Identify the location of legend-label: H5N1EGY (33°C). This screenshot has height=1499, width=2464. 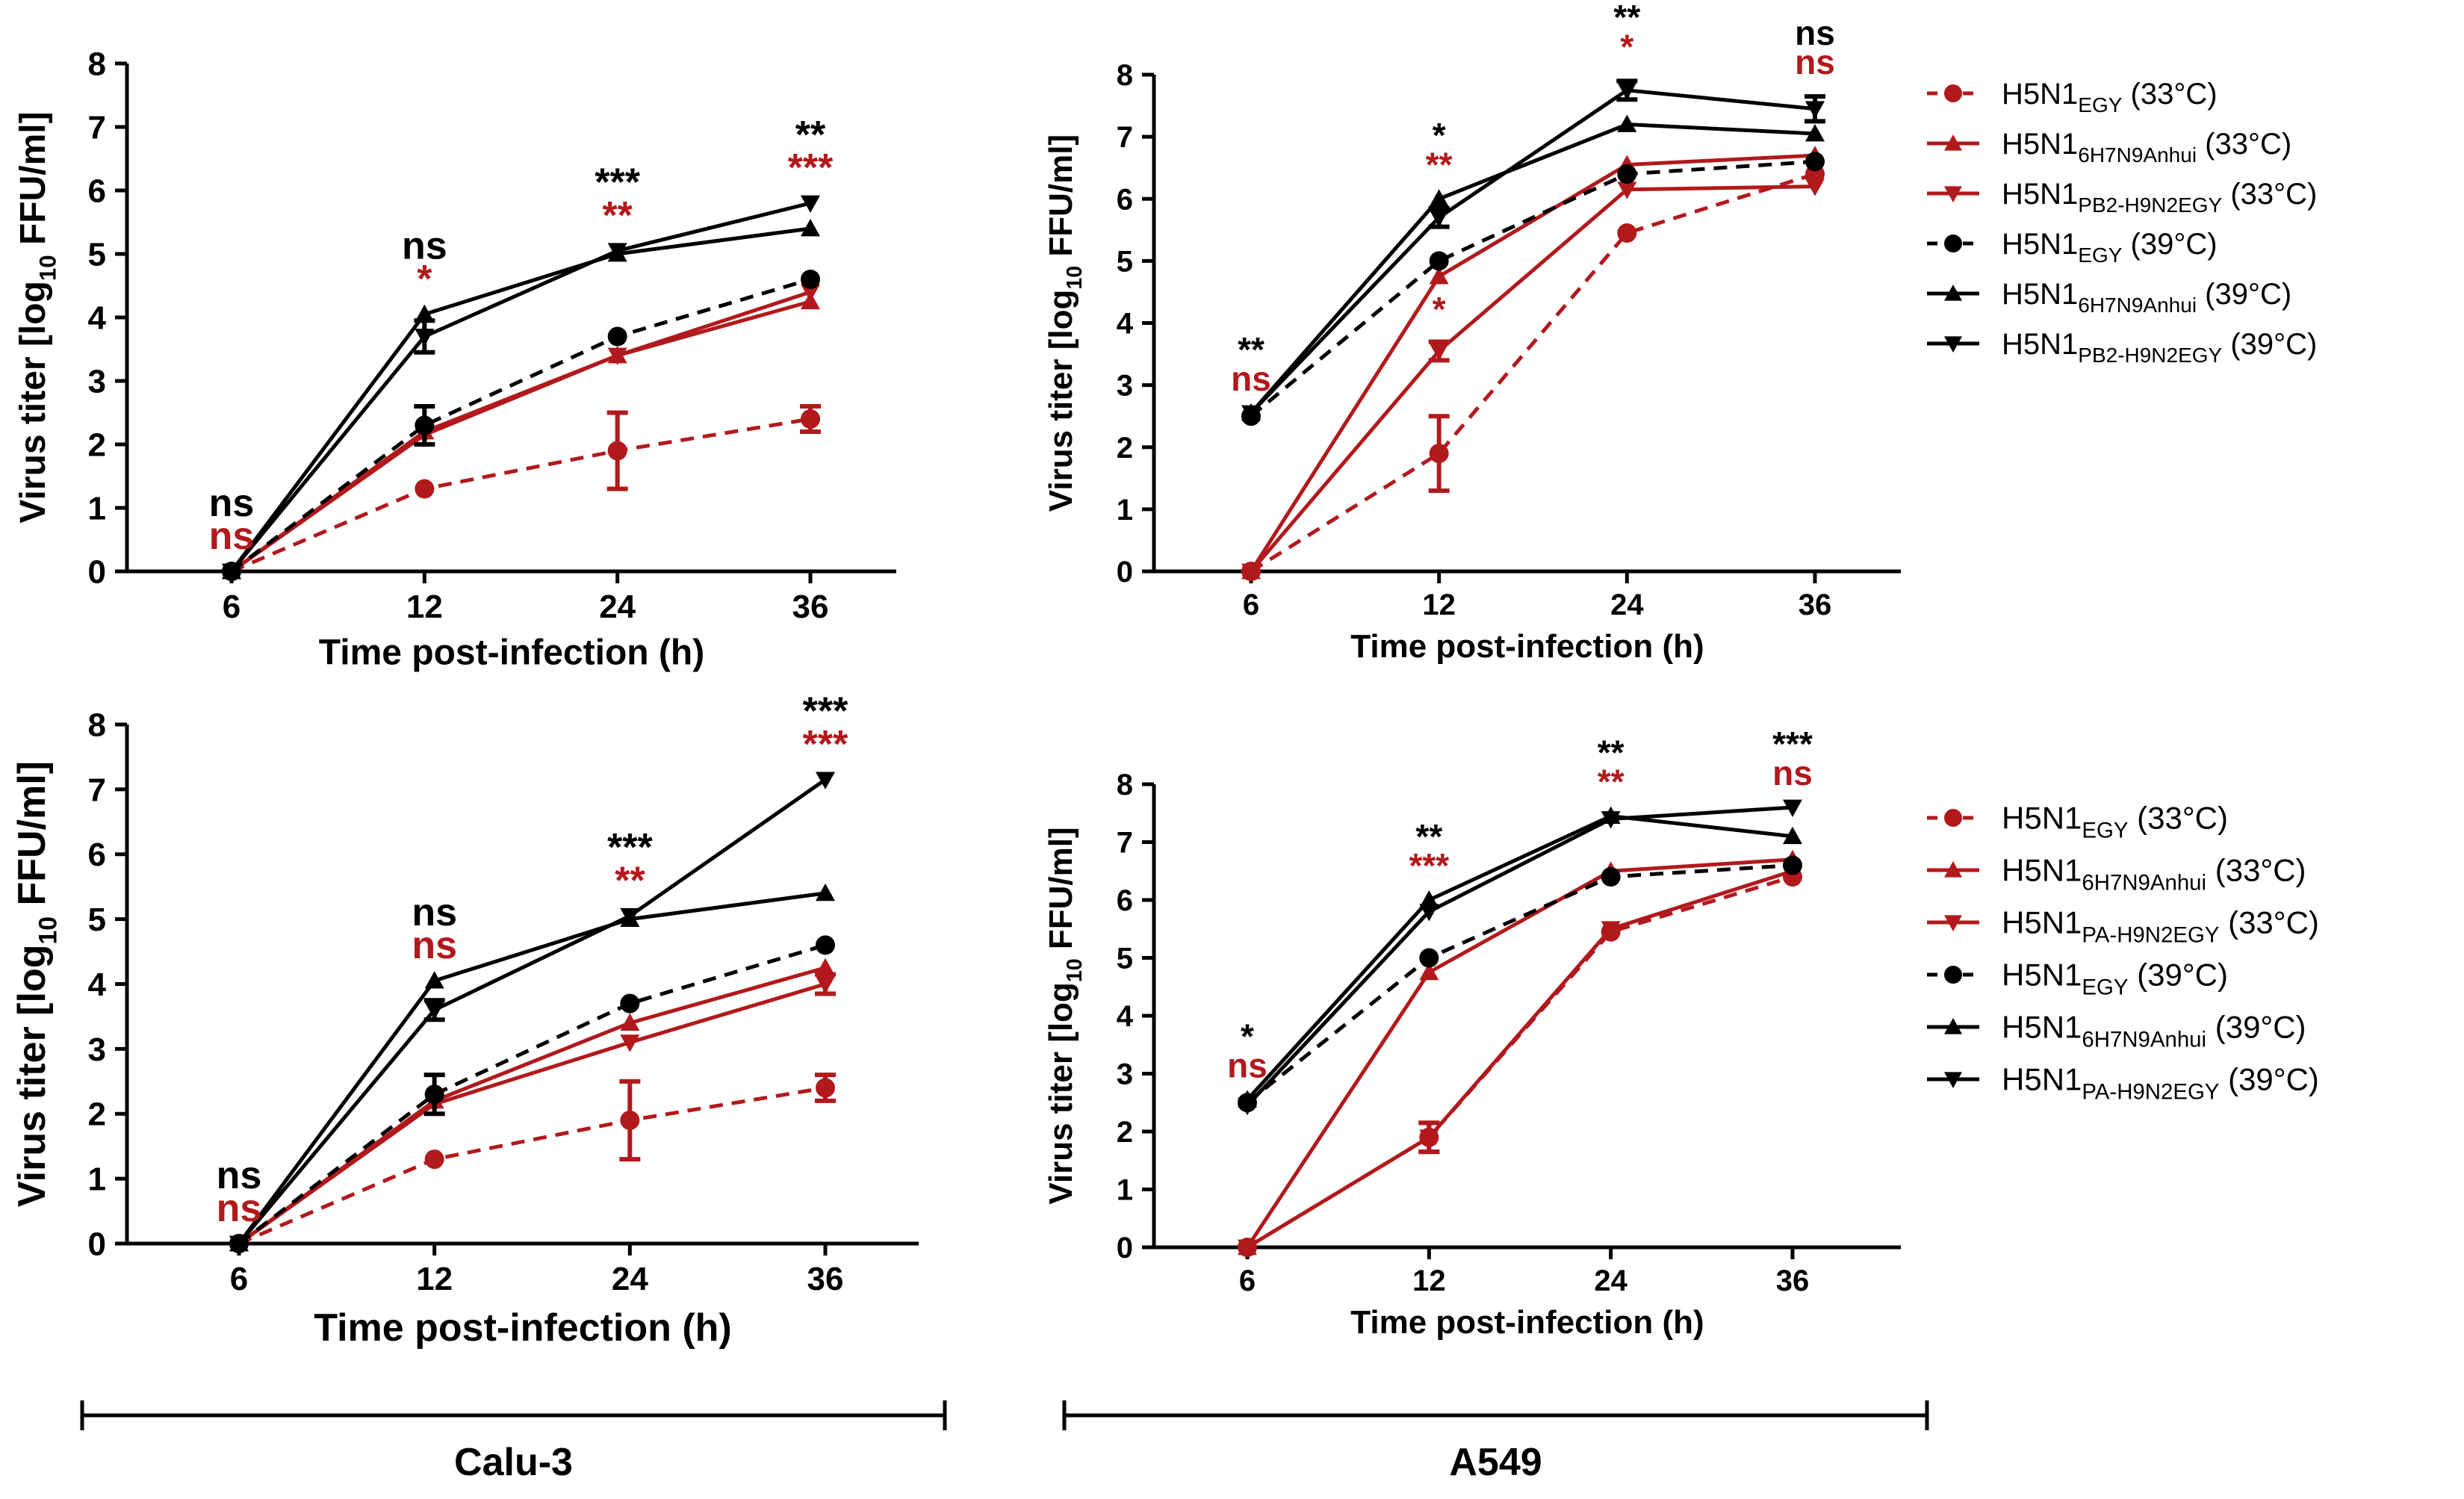
(2115, 822).